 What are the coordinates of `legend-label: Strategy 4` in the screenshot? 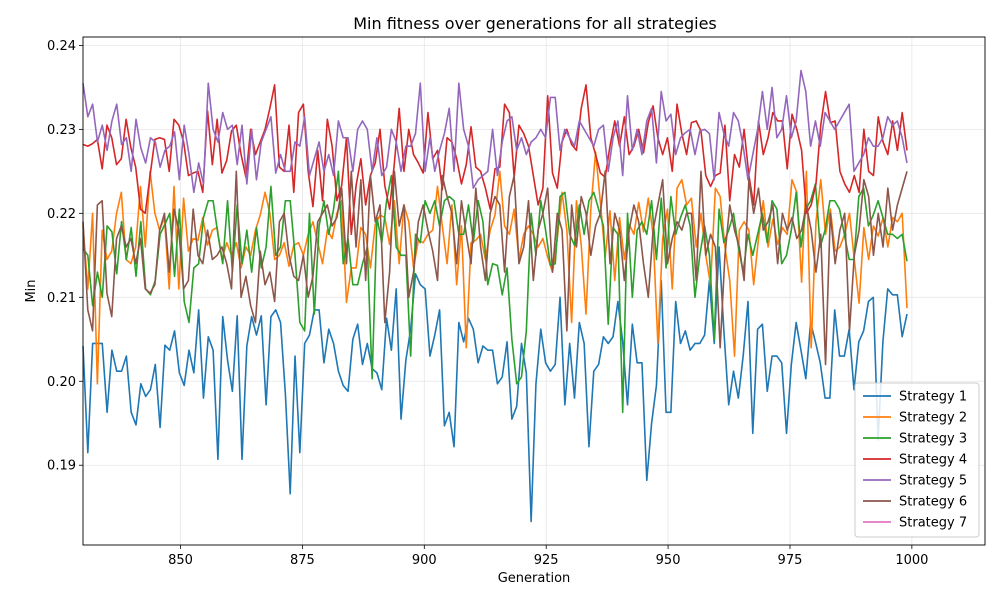 It's located at (933, 460).